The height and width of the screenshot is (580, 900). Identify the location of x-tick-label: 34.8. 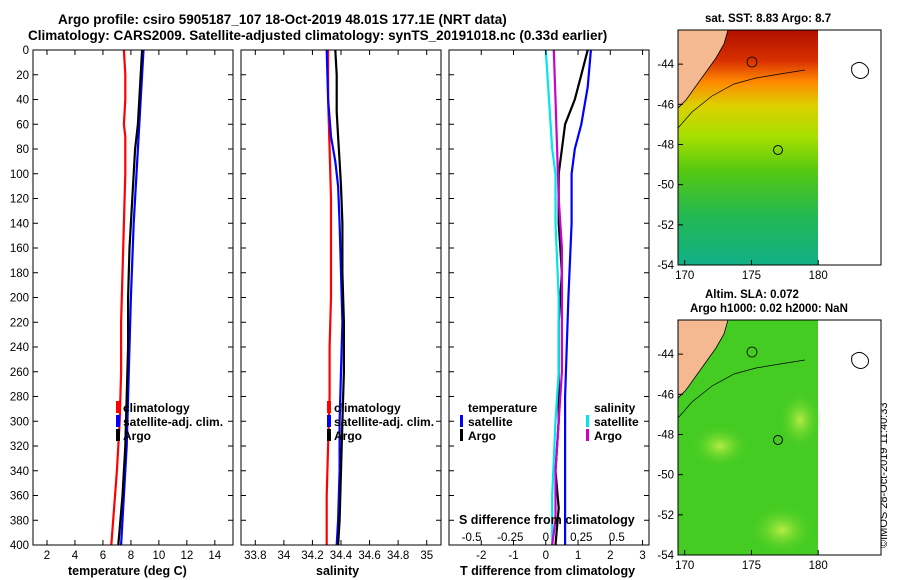
(398, 556).